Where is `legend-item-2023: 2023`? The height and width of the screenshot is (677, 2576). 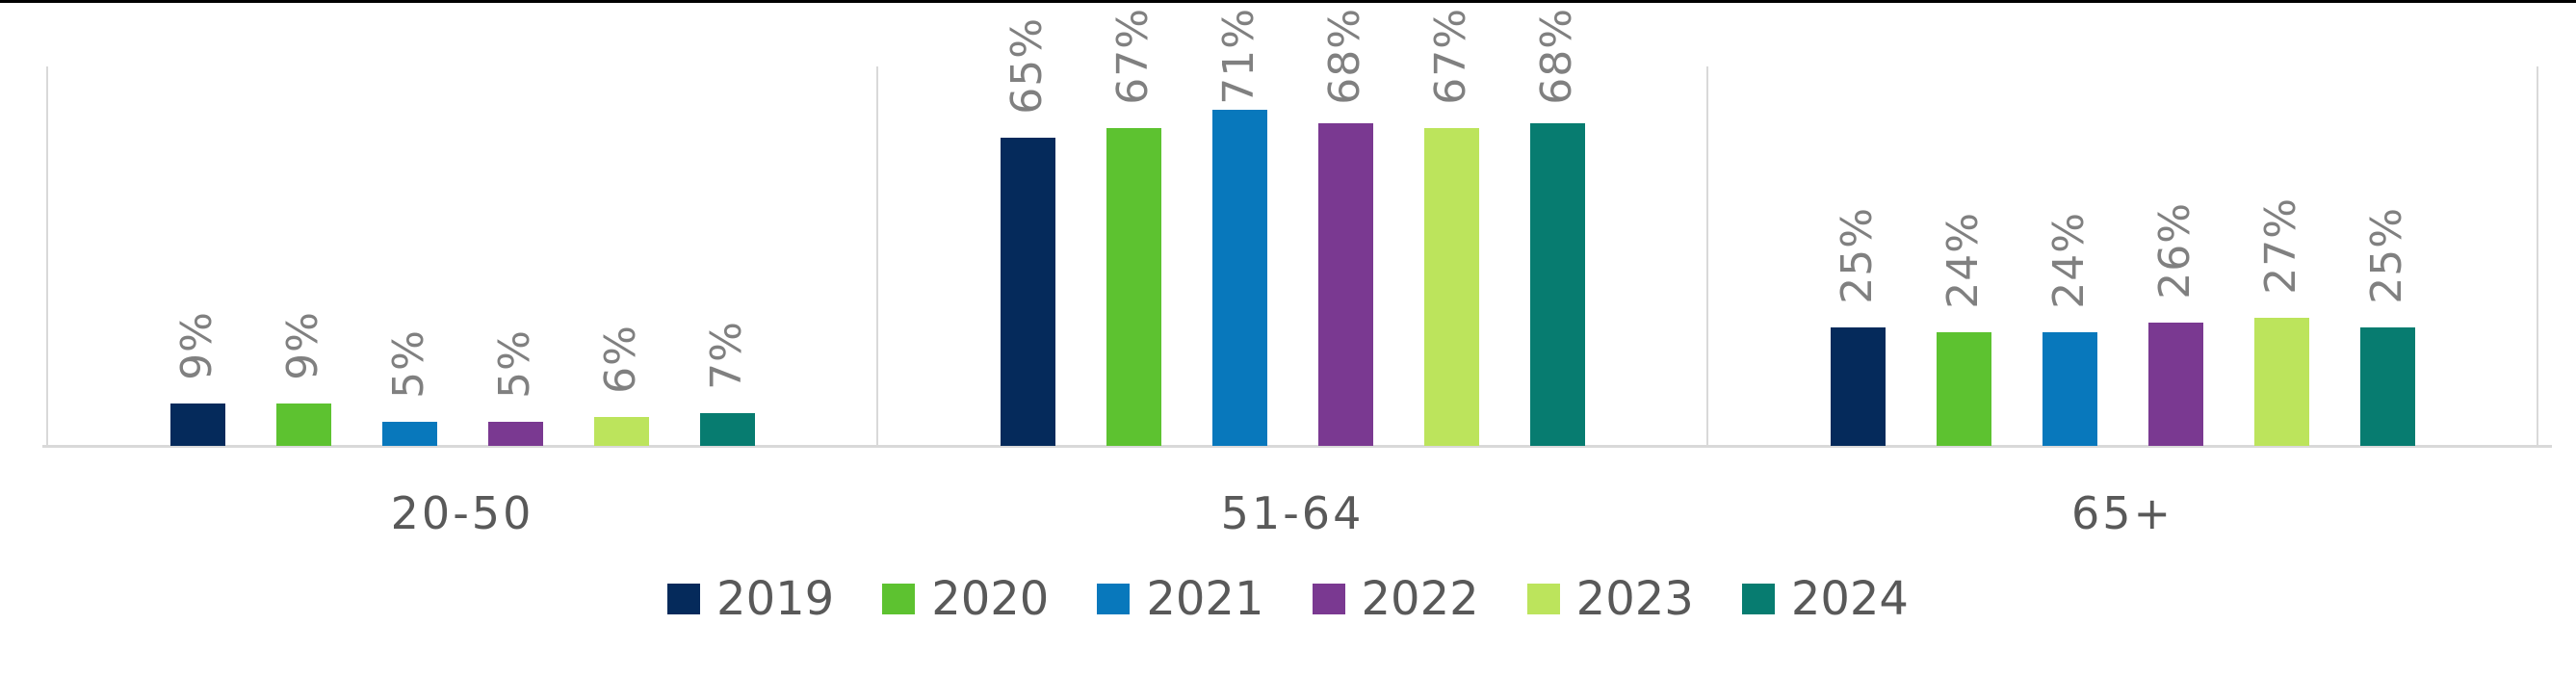
legend-item-2023: 2023 is located at coordinates (1610, 599).